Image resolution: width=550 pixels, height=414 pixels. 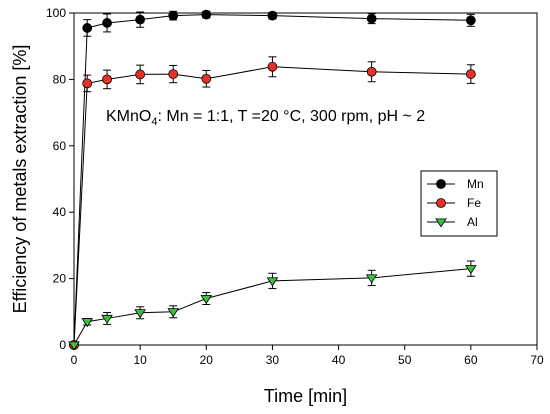 What do you see at coordinates (441, 203) in the screenshot?
I see `legend-marker-fe` at bounding box center [441, 203].